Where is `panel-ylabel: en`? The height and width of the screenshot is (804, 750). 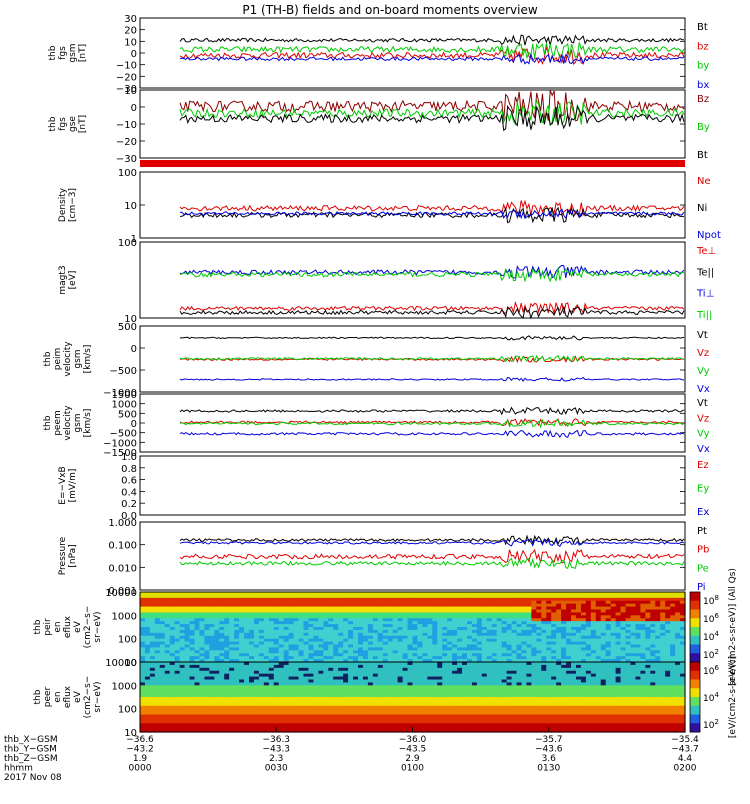 panel-ylabel: en is located at coordinates (58, 626).